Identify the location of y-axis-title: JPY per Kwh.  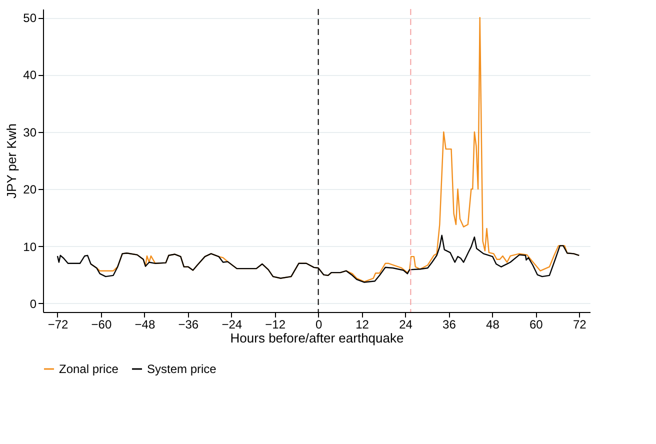
(12, 161).